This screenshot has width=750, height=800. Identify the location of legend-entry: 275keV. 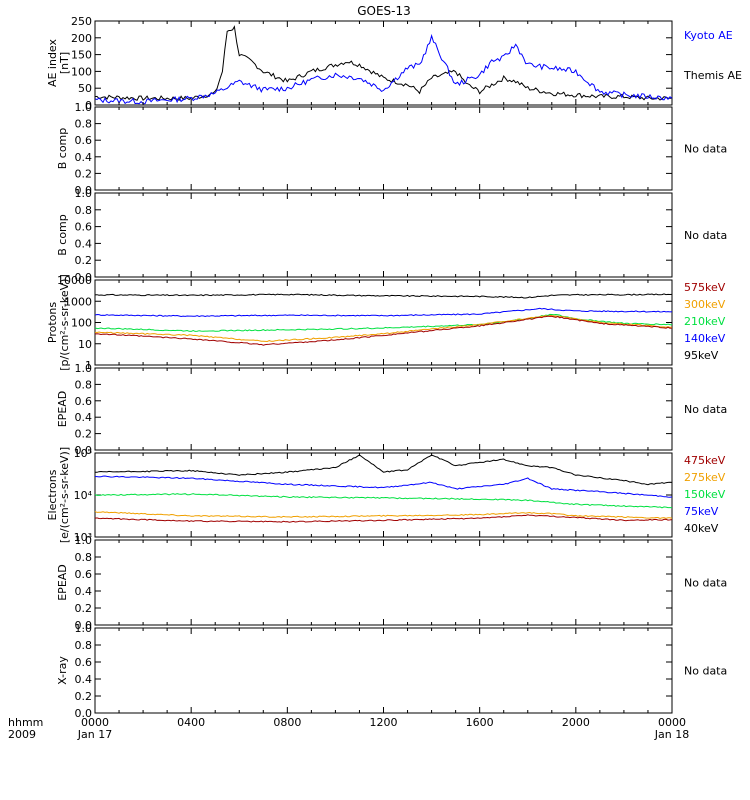
(705, 477).